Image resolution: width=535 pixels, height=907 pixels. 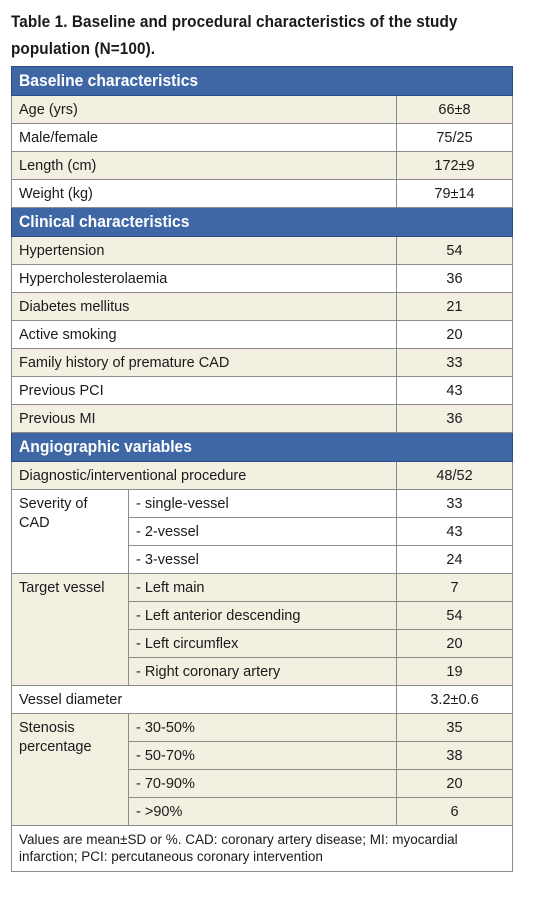 What do you see at coordinates (204, 475) in the screenshot?
I see `row-label: Diagnostic/interventional procedure` at bounding box center [204, 475].